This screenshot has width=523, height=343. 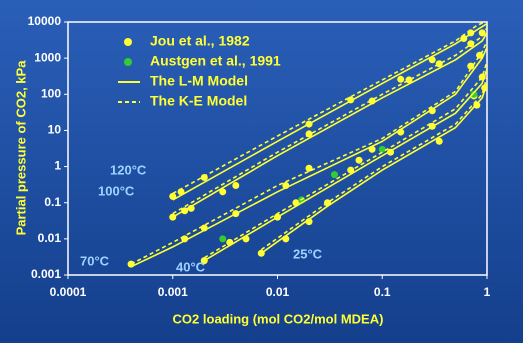 I want to click on temperature-label: 25°C, so click(x=308, y=253).